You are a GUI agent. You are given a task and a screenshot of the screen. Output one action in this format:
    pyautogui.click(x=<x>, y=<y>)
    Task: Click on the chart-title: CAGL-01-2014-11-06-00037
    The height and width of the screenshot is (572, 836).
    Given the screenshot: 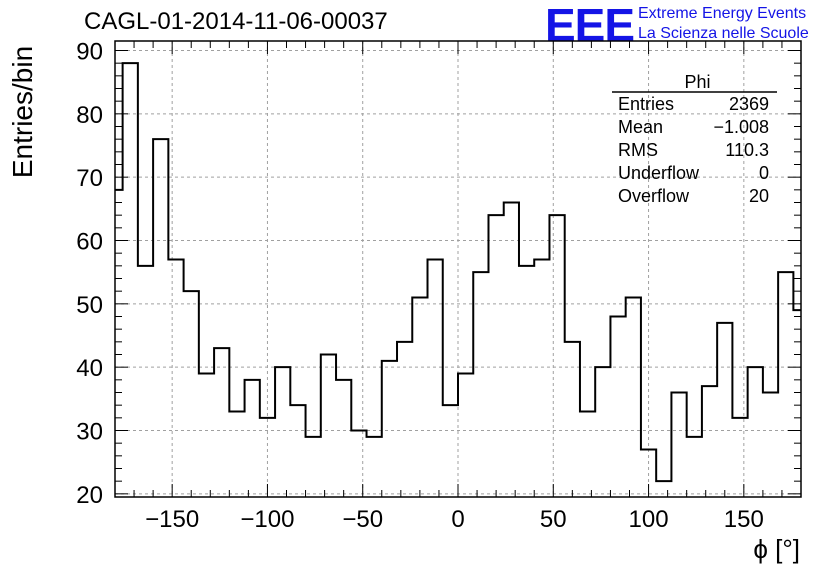 What is the action you would take?
    pyautogui.click(x=236, y=21)
    